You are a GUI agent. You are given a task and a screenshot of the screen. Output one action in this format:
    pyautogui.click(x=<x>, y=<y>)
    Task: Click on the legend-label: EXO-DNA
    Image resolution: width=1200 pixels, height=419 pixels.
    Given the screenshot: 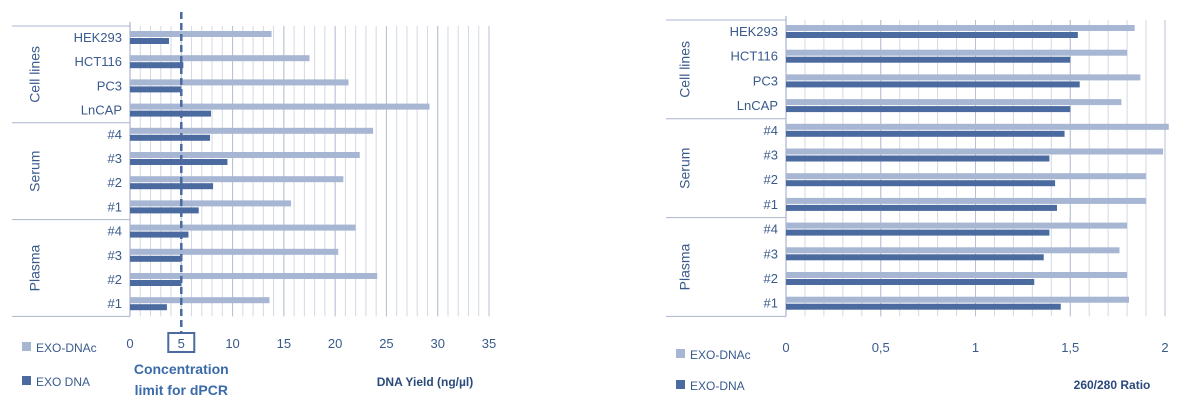 What is the action you would take?
    pyautogui.click(x=717, y=386)
    